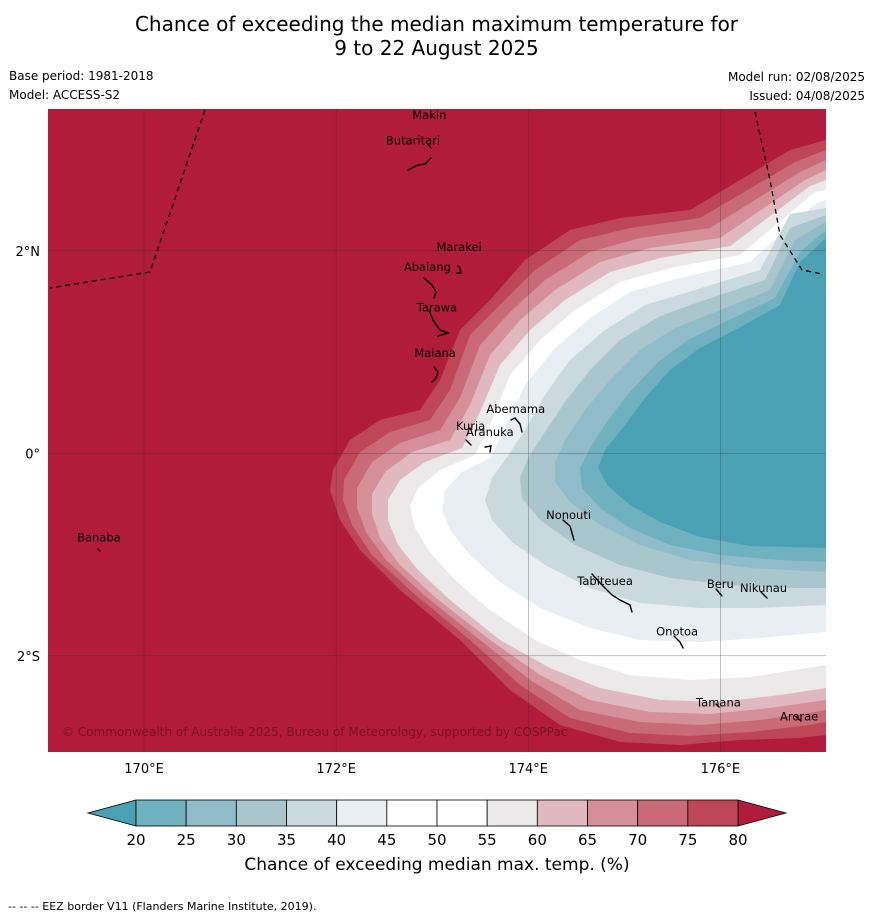 The image size is (873, 919). Describe the element at coordinates (144, 769) in the screenshot. I see `lon-tick-label-0: 170°E` at that location.